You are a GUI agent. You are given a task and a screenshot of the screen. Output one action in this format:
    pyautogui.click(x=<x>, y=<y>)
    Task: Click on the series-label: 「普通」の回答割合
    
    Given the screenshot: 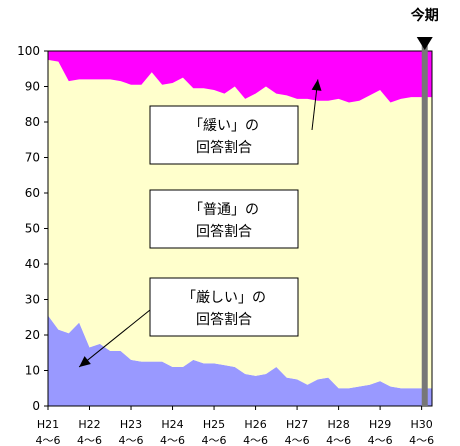 What is the action you would take?
    pyautogui.click(x=224, y=221)
    